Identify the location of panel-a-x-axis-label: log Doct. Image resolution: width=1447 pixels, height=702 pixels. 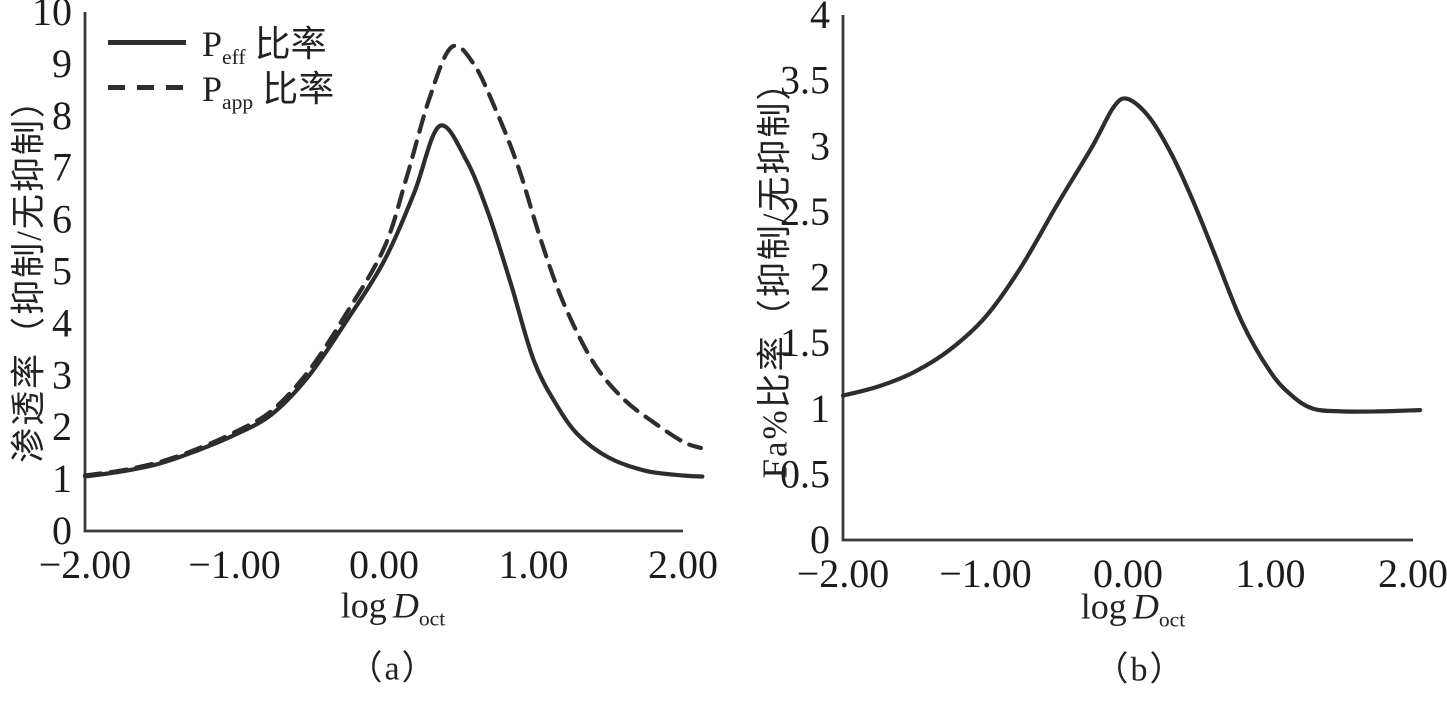
(393, 607).